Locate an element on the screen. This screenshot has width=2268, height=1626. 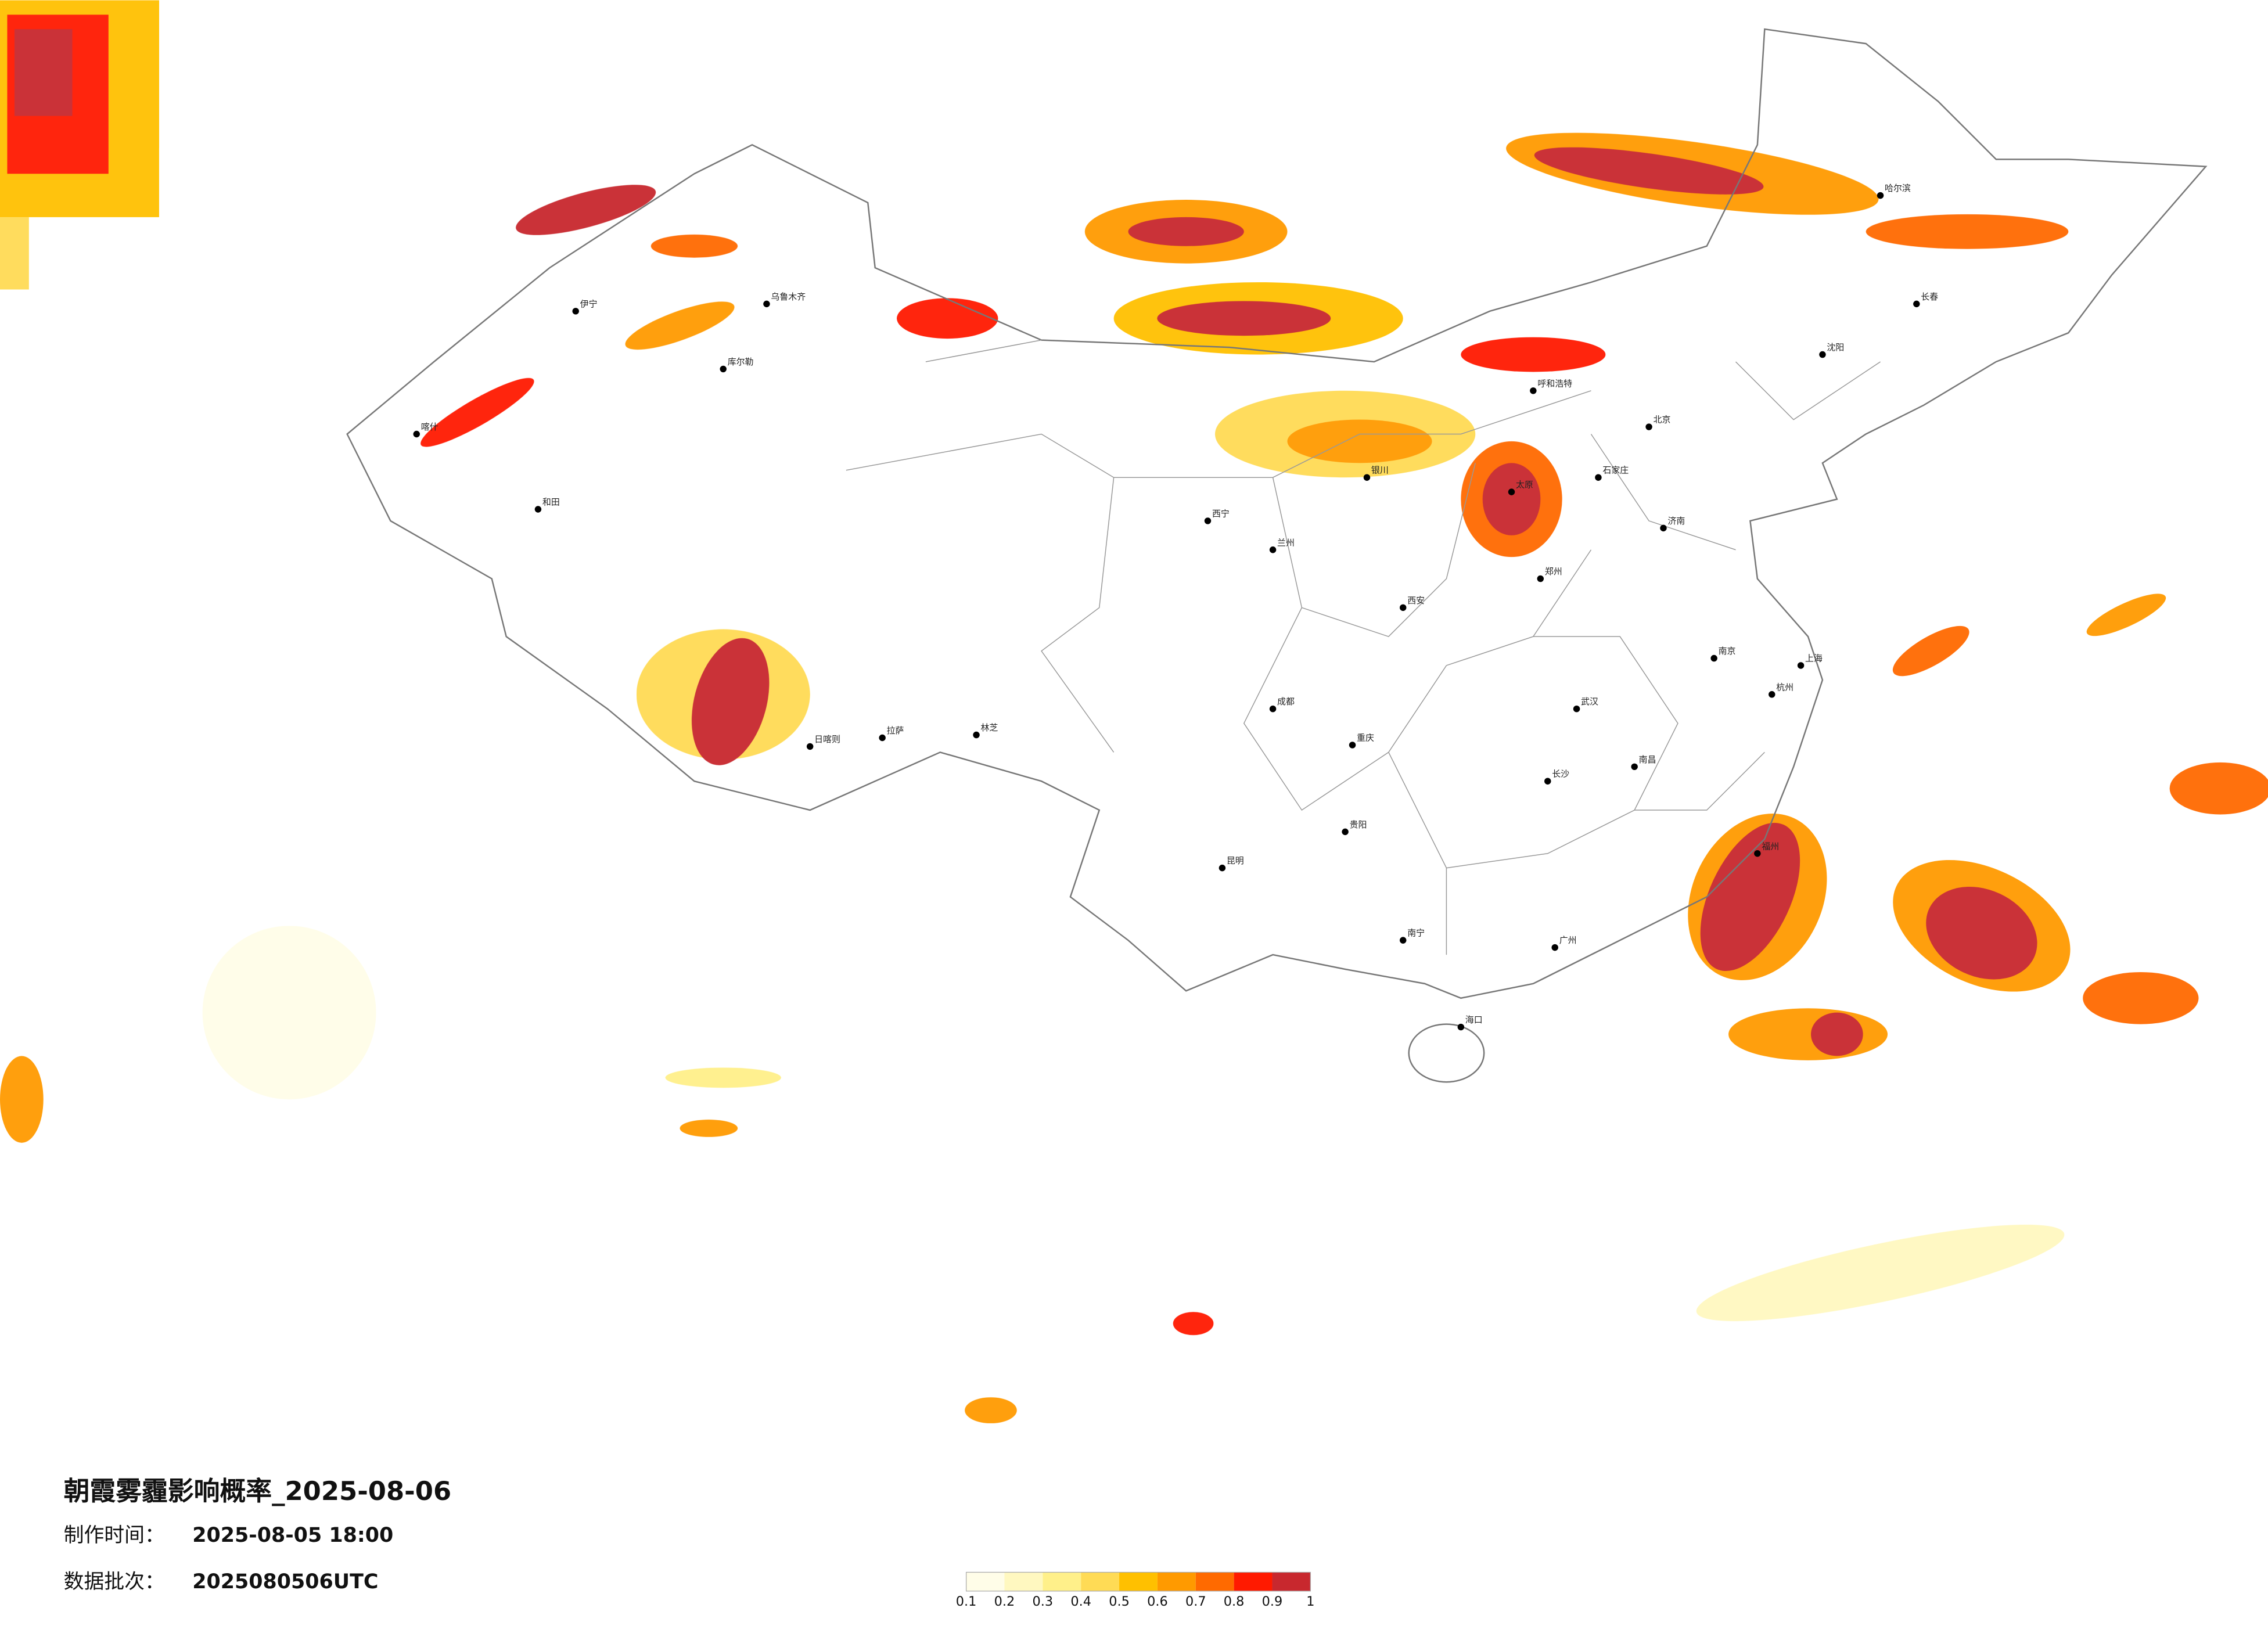
city-label: 昆明 is located at coordinates (1235, 861).